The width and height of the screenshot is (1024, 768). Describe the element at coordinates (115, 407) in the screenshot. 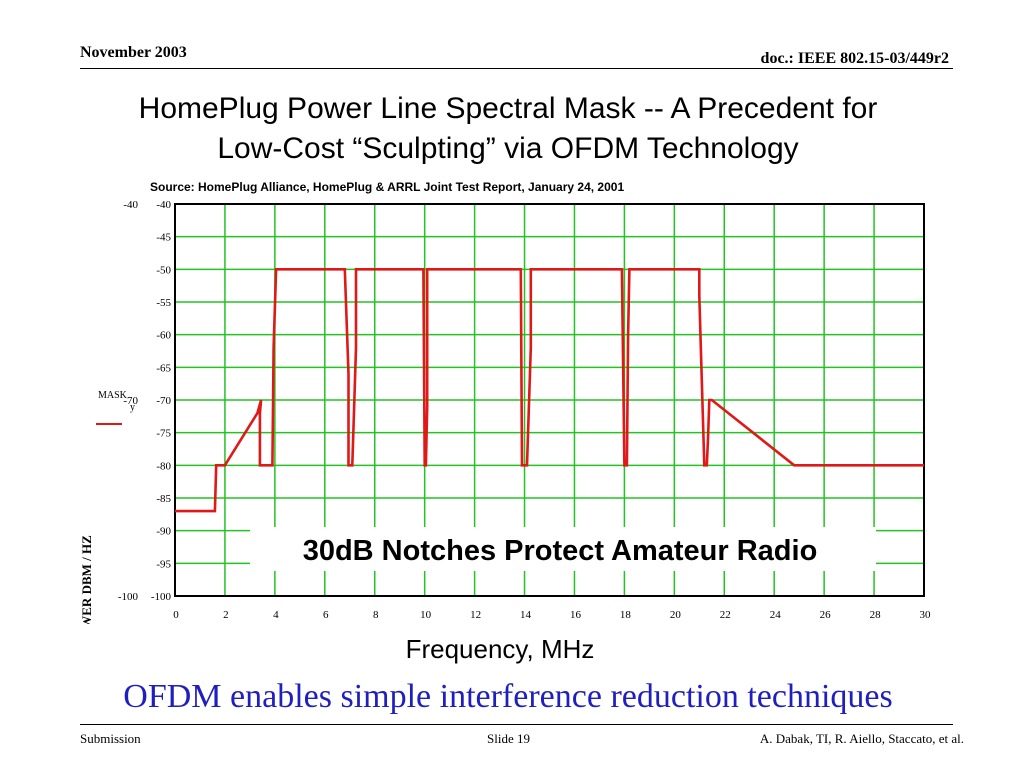

I see `chart-legend: MASK y` at that location.